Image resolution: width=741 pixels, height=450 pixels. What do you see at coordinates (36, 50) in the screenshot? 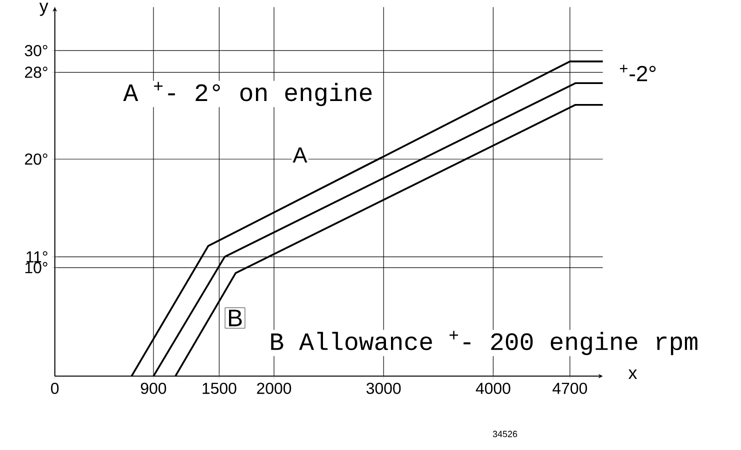
I see `y-tick-label: 30°` at bounding box center [36, 50].